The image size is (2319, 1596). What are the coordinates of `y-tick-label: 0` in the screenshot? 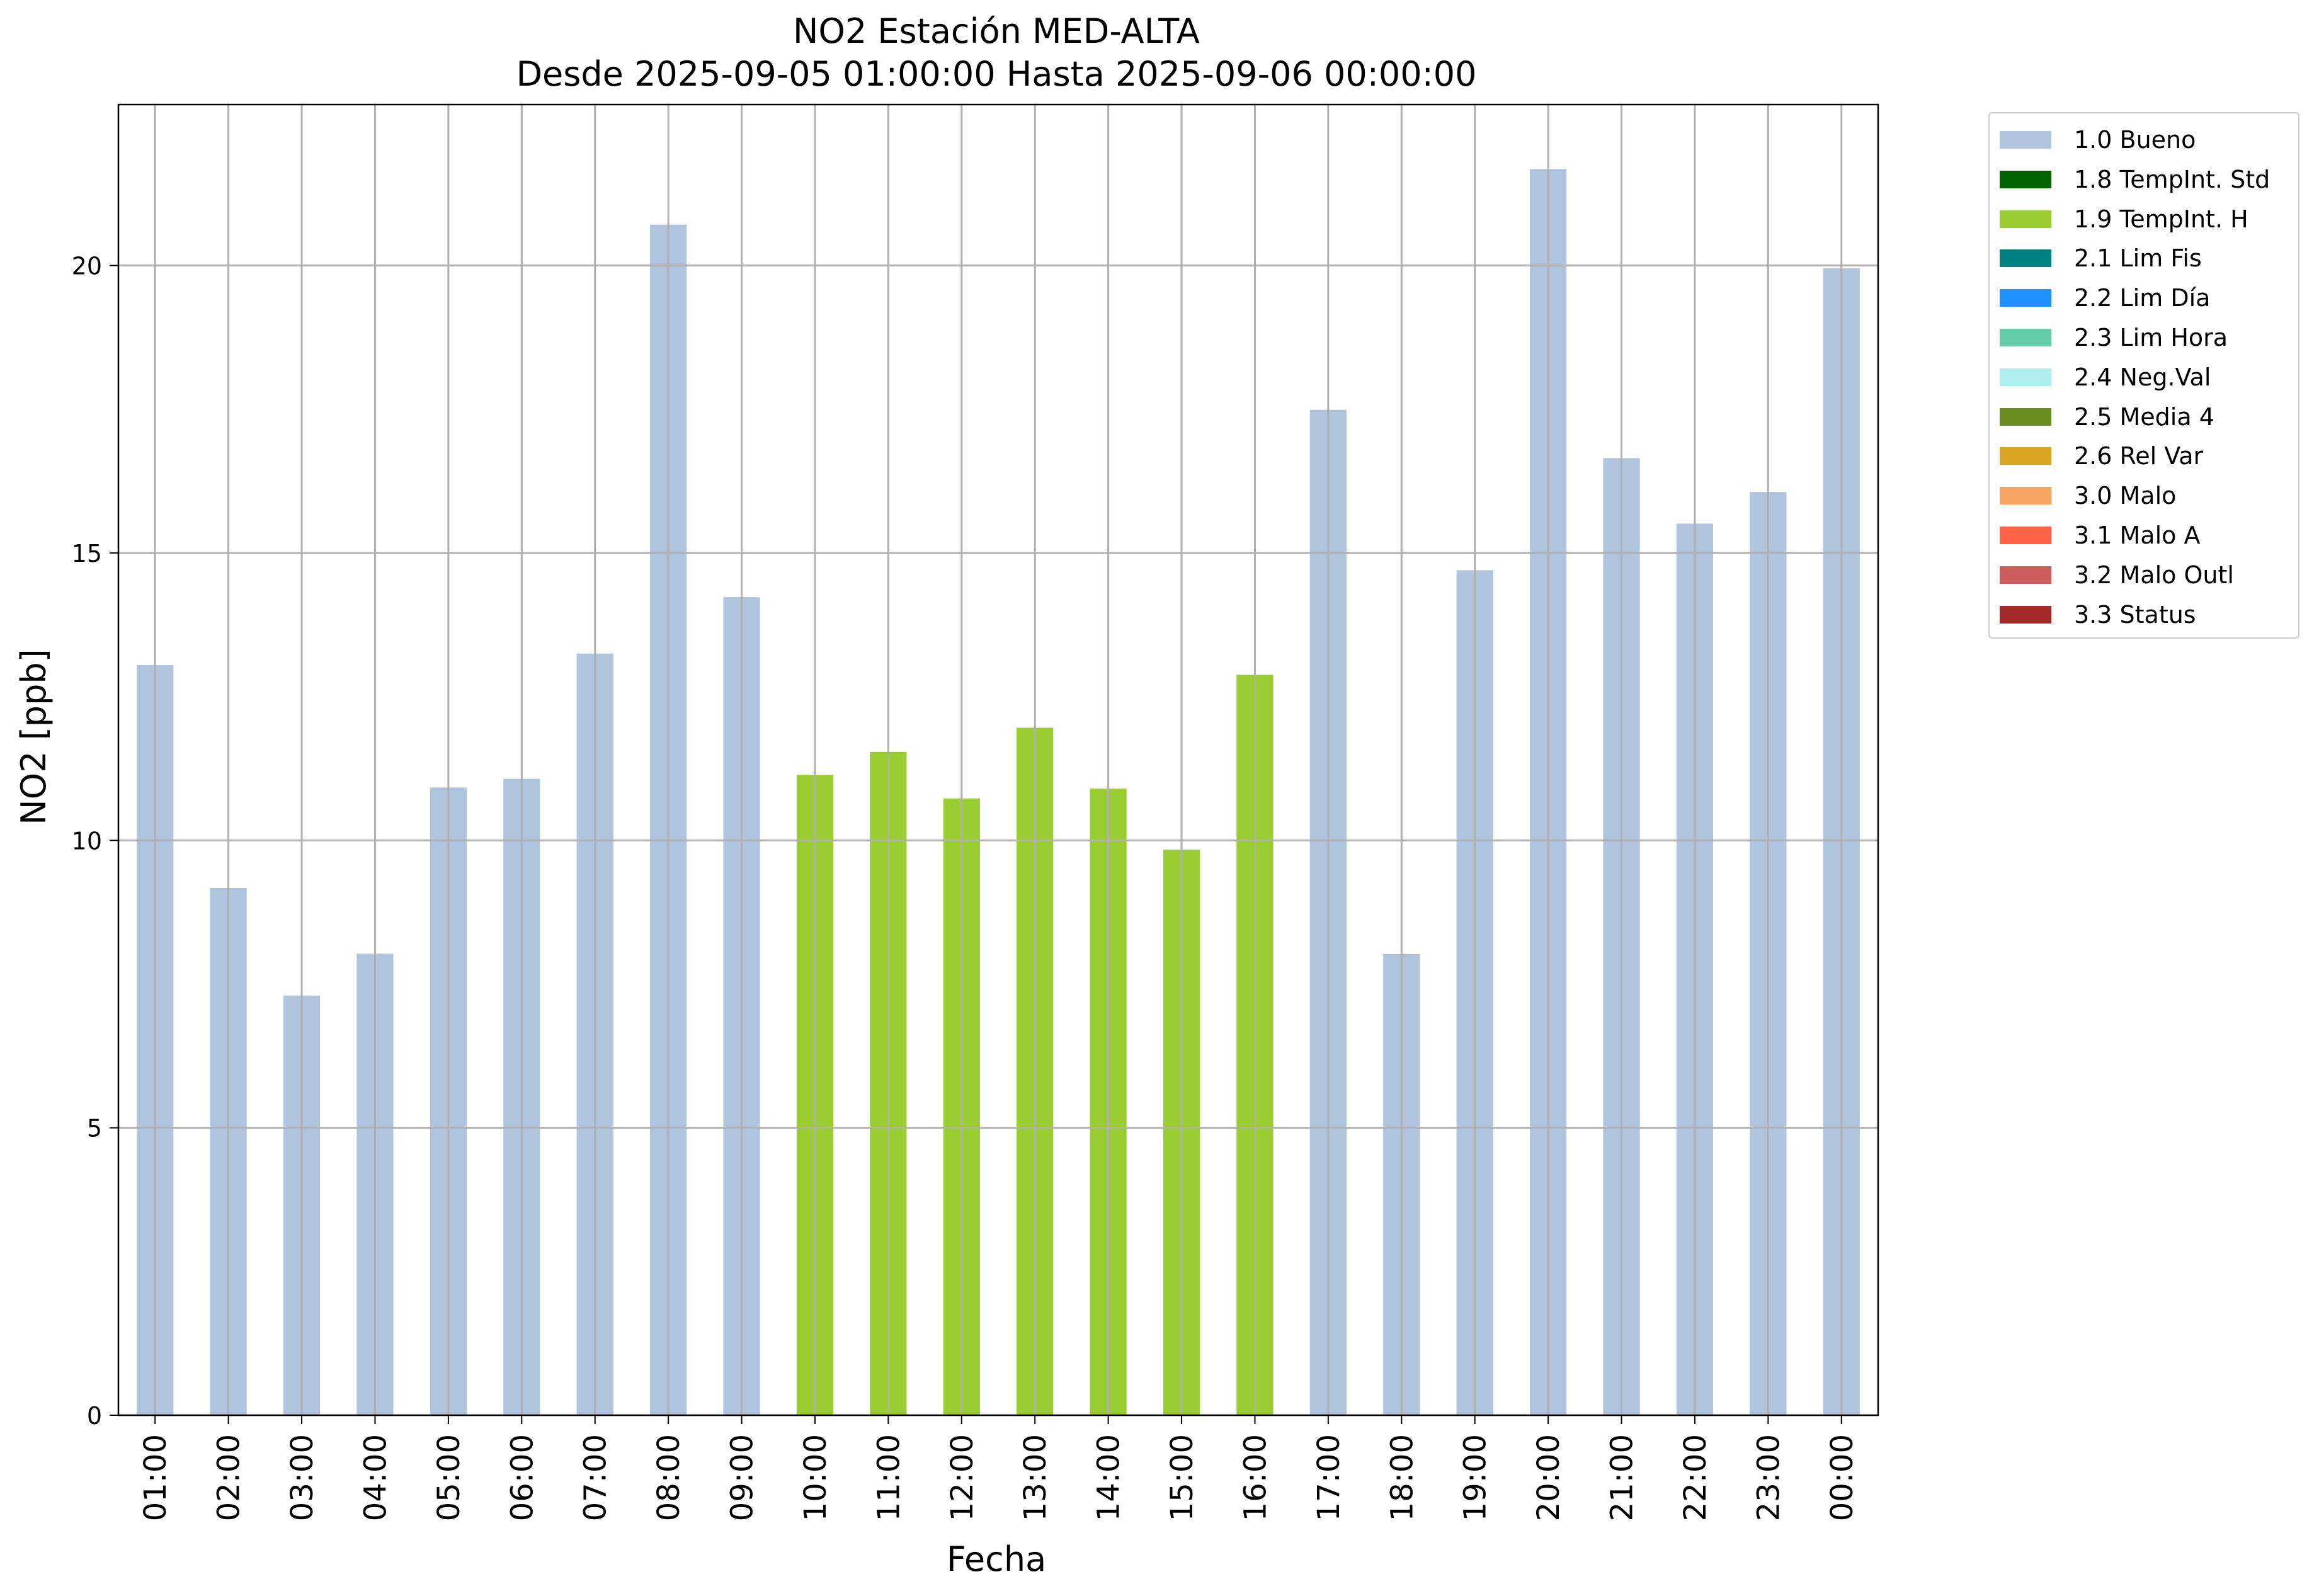 It's located at (94, 1416).